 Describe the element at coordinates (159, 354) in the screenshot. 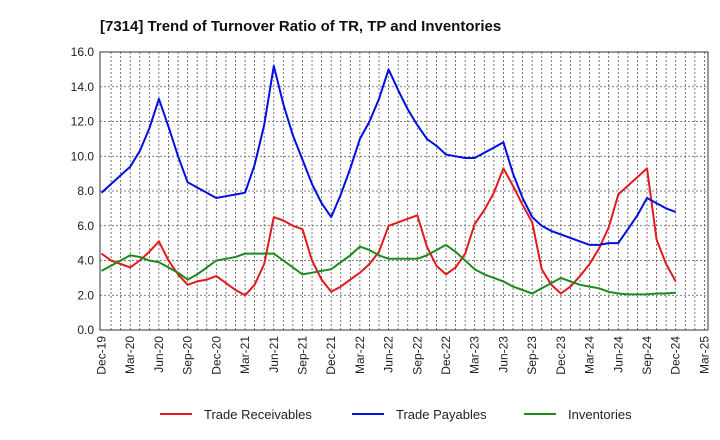

I see `x-tick-label: Jun-20` at that location.